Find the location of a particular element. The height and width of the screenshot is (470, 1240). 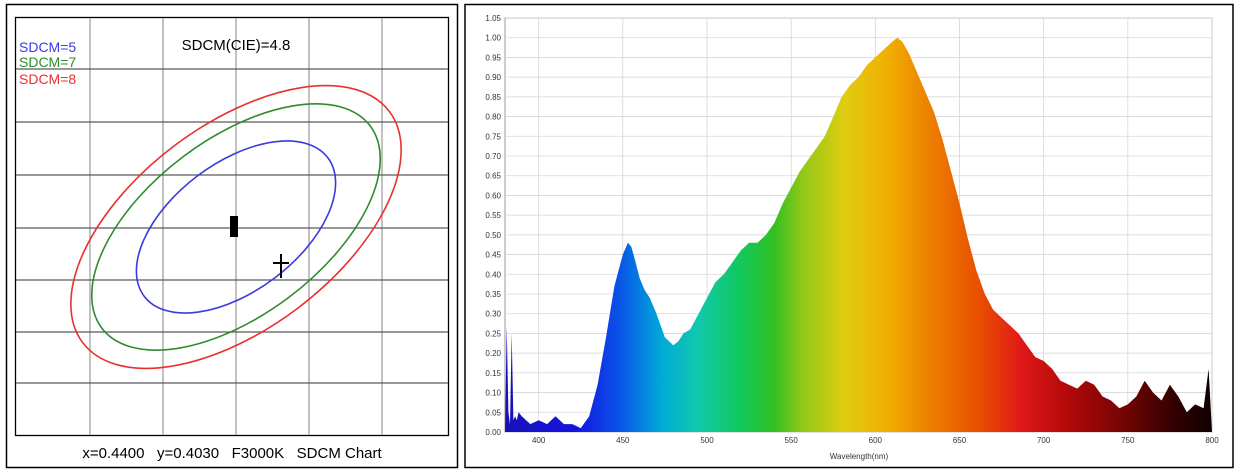

target-center-marker is located at coordinates (234, 226).